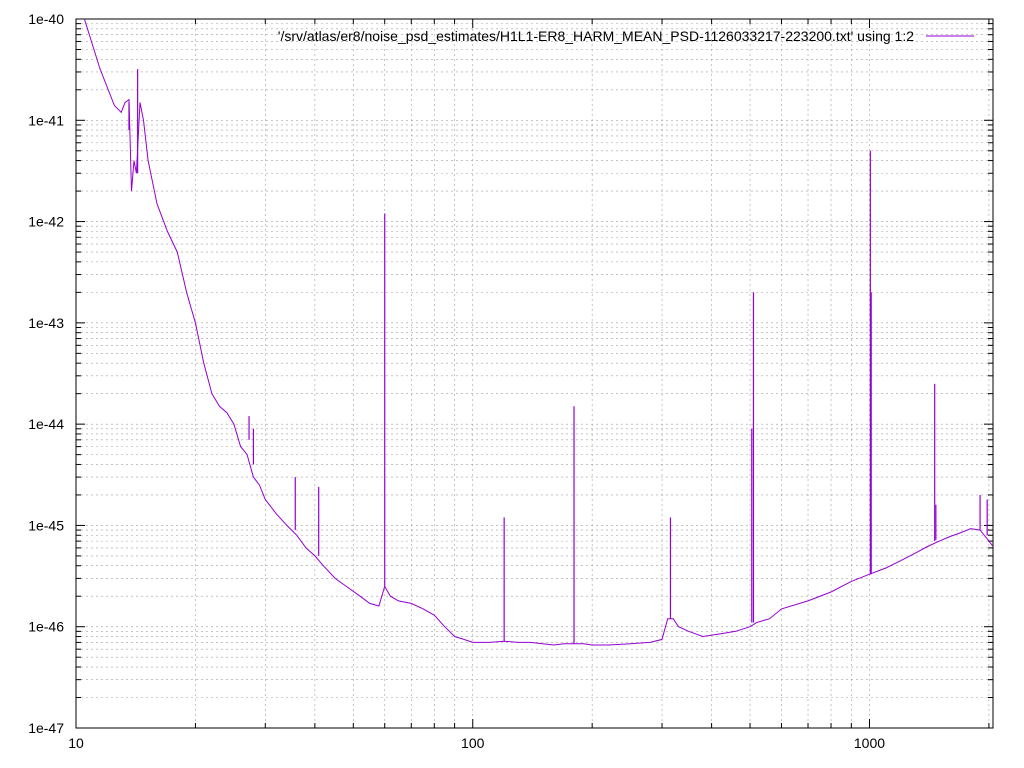  I want to click on y-tick-label: 1e-46, so click(46, 627).